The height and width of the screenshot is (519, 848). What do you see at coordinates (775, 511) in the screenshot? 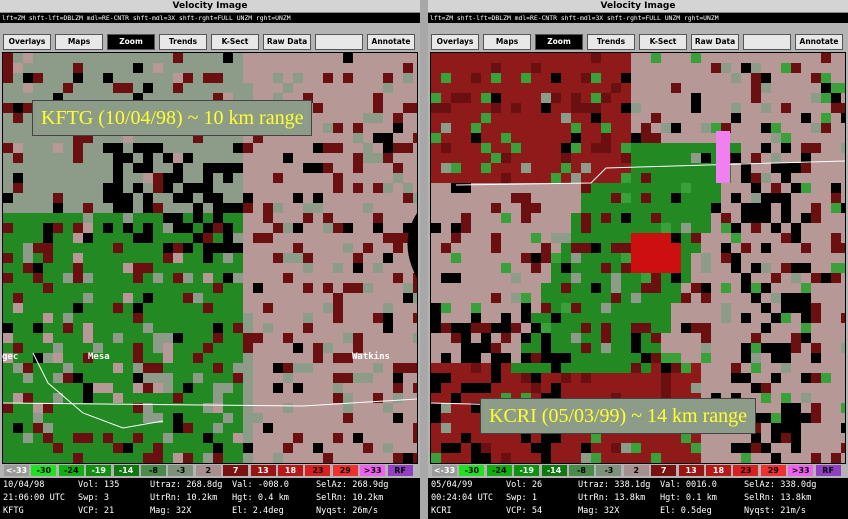
I see `status-text: Nyqst: 21m/s` at bounding box center [775, 511].